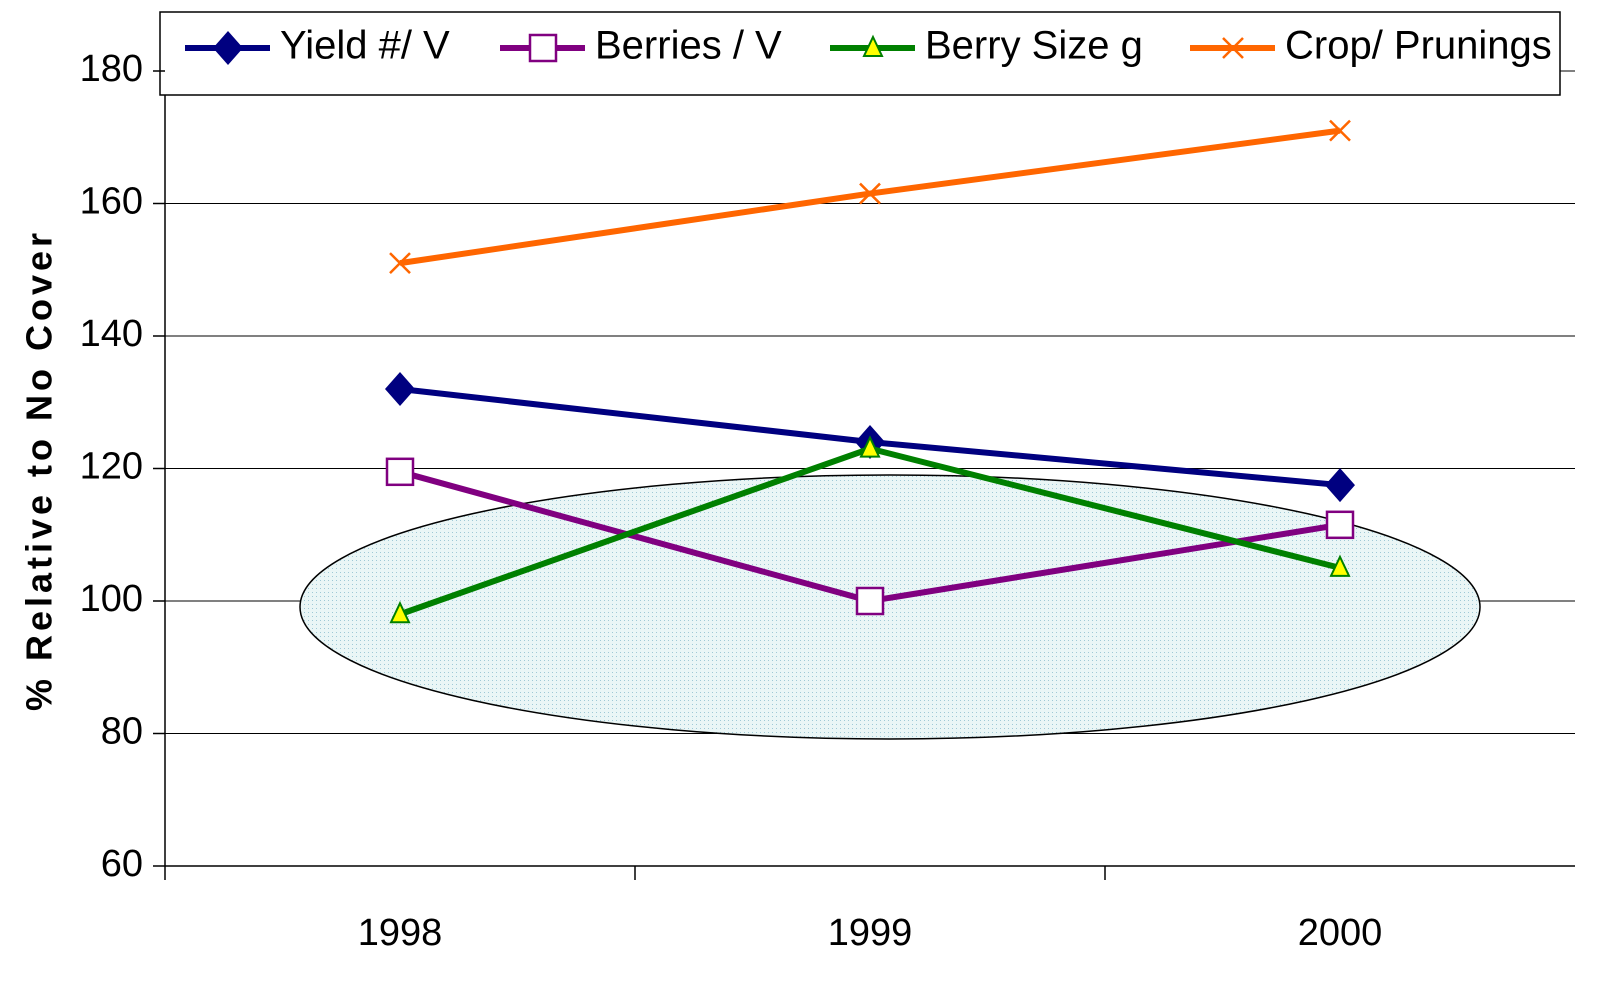 This screenshot has width=1613, height=988. Describe the element at coordinates (870, 933) in the screenshot. I see `x-tick-label: 1999` at that location.